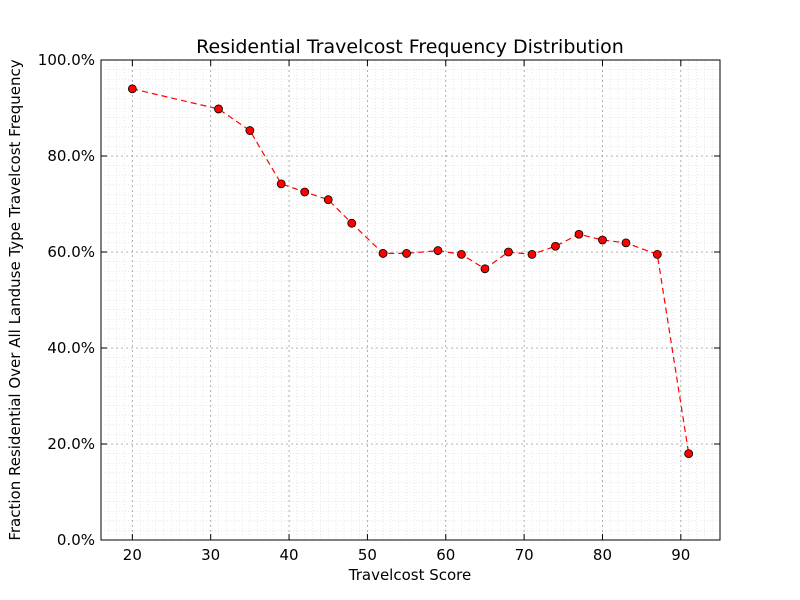 The width and height of the screenshot is (800, 600). I want to click on y-tick-label: 20.0%, so click(71, 444).